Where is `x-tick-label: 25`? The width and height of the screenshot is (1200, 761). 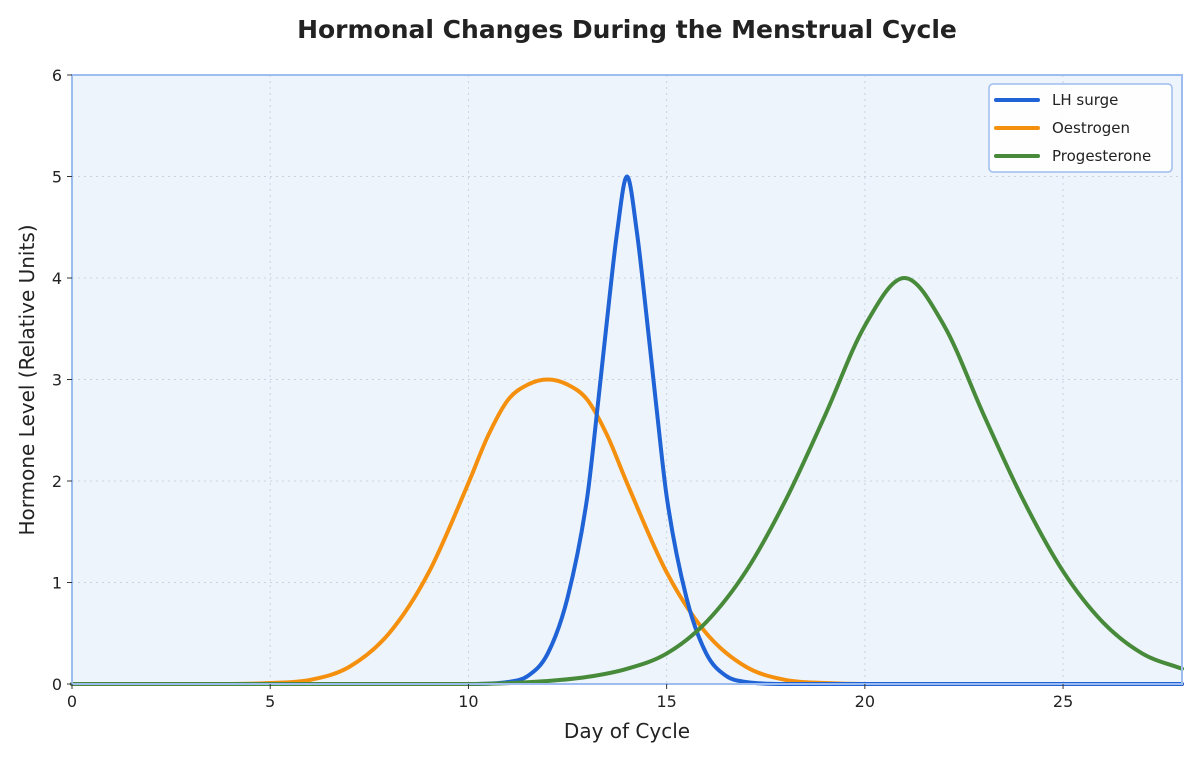 x-tick-label: 25 is located at coordinates (1063, 701).